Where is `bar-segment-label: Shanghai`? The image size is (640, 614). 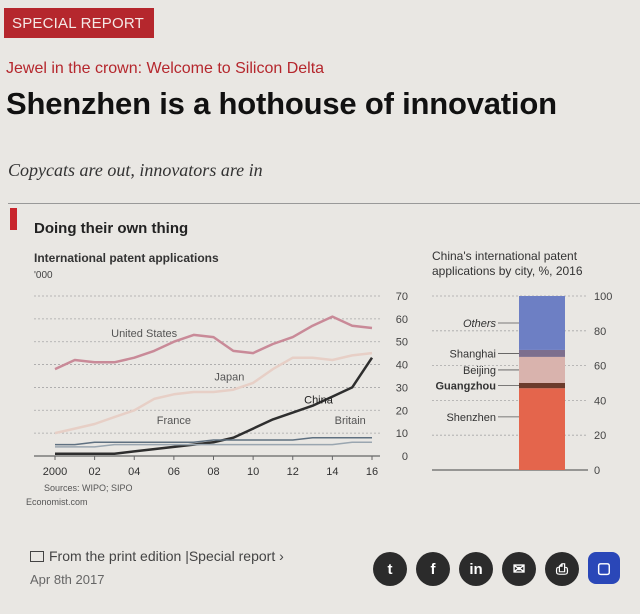
bar-segment-label: Shanghai is located at coordinates (473, 354).